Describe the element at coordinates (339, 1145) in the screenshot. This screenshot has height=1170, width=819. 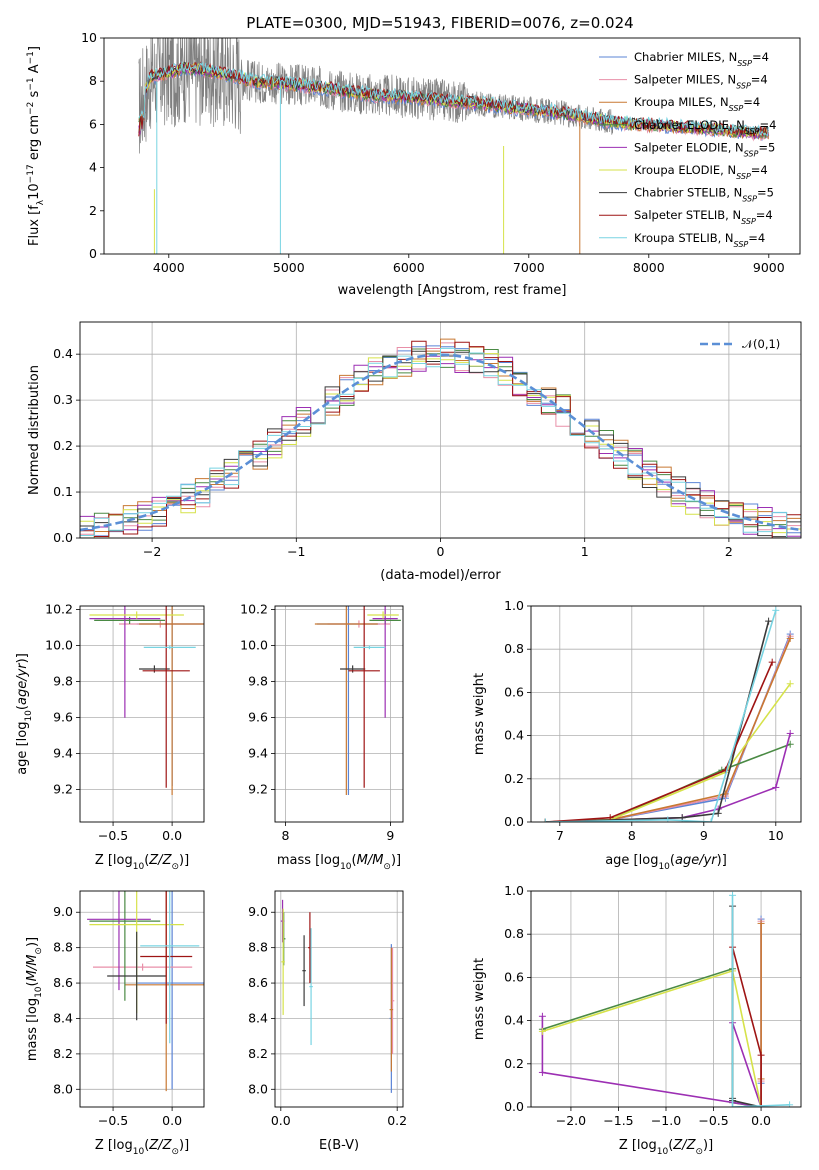
I see `x-axis-label: E(B-V)` at that location.